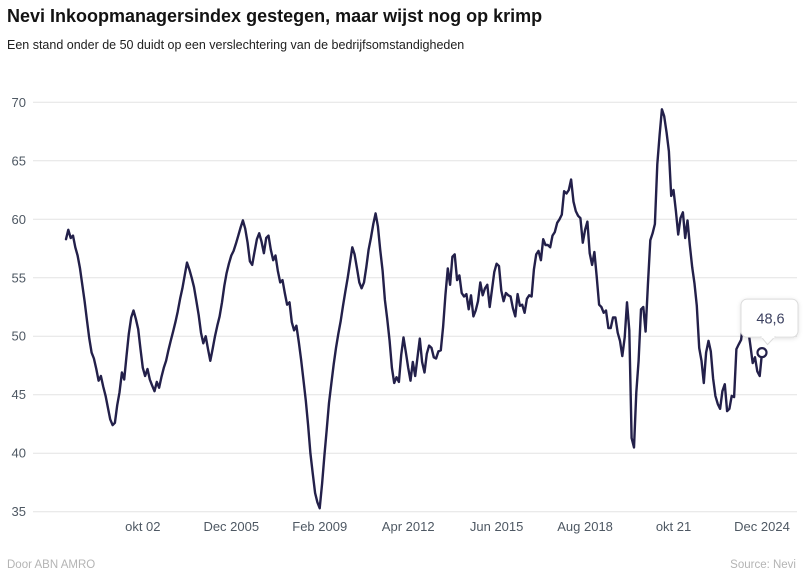  What do you see at coordinates (19, 453) in the screenshot?
I see `y-axis-tick-label: 40` at bounding box center [19, 453].